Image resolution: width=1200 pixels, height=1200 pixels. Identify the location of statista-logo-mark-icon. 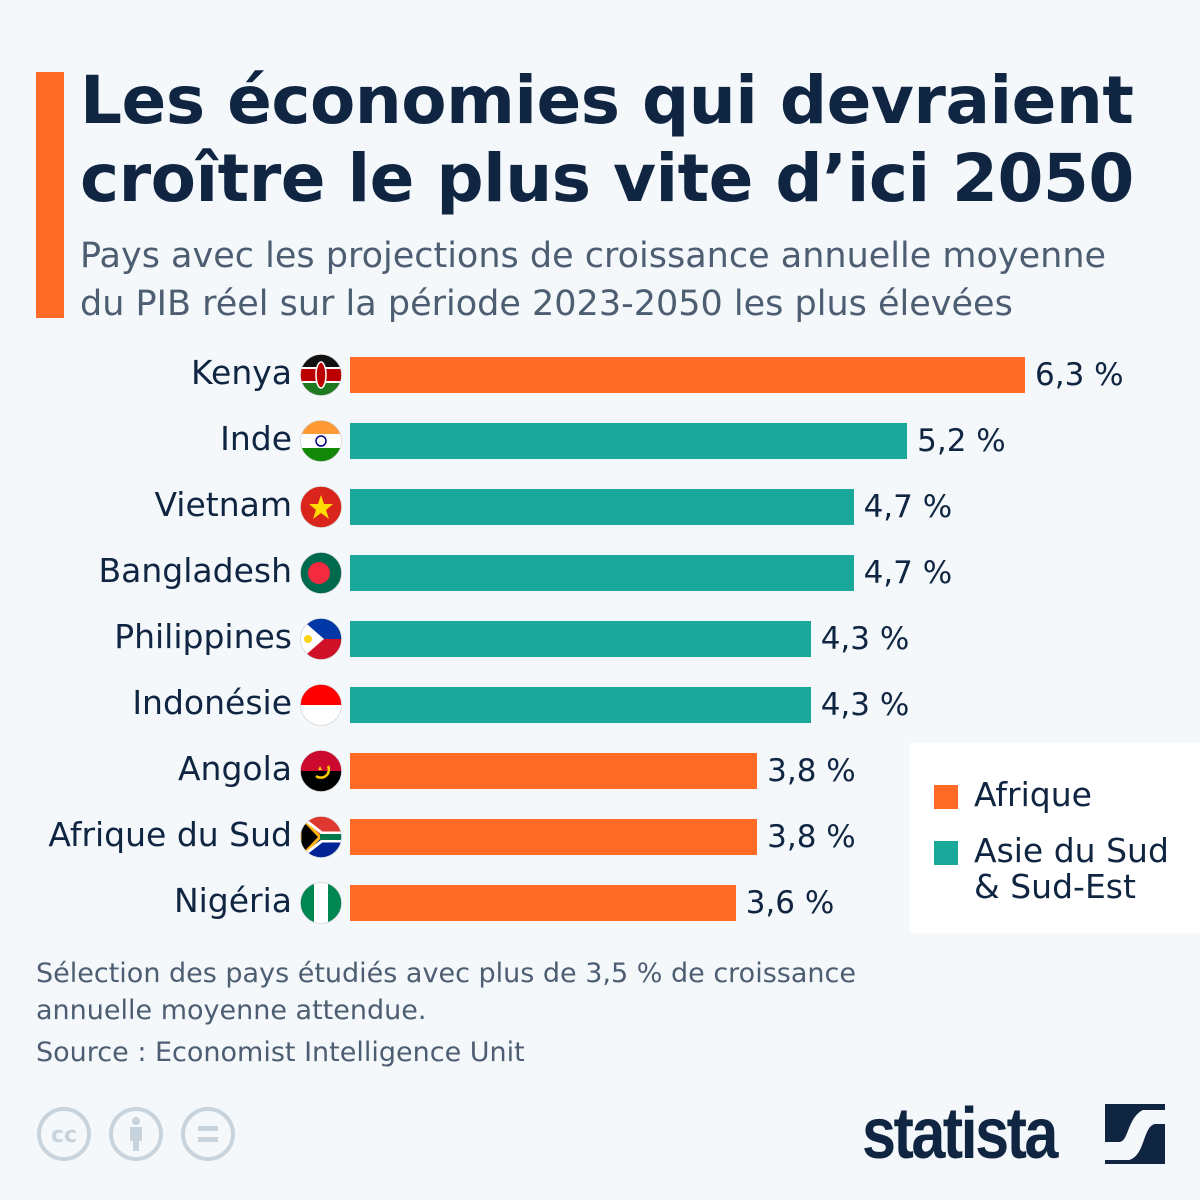
(1135, 1134).